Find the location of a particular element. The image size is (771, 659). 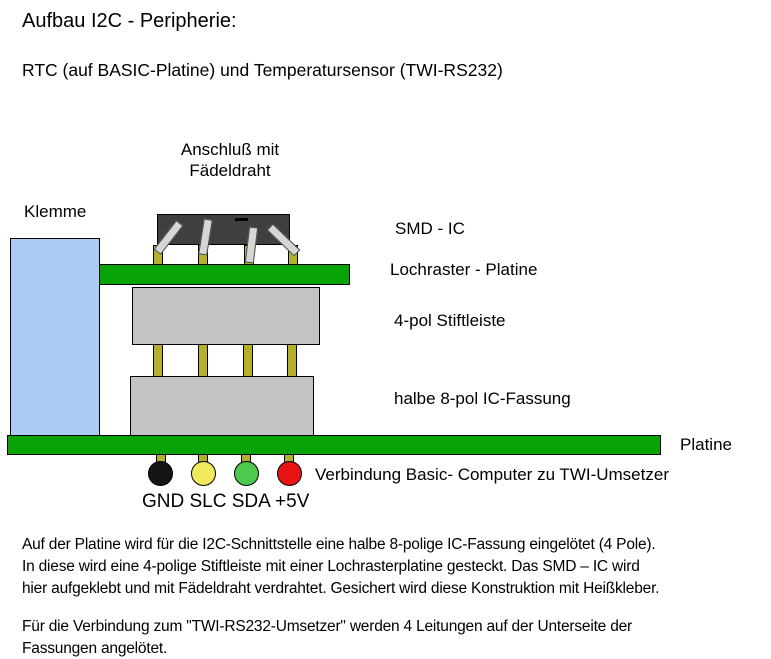

label-stiftleiste: 4-pol Stiftleiste is located at coordinates (450, 320).